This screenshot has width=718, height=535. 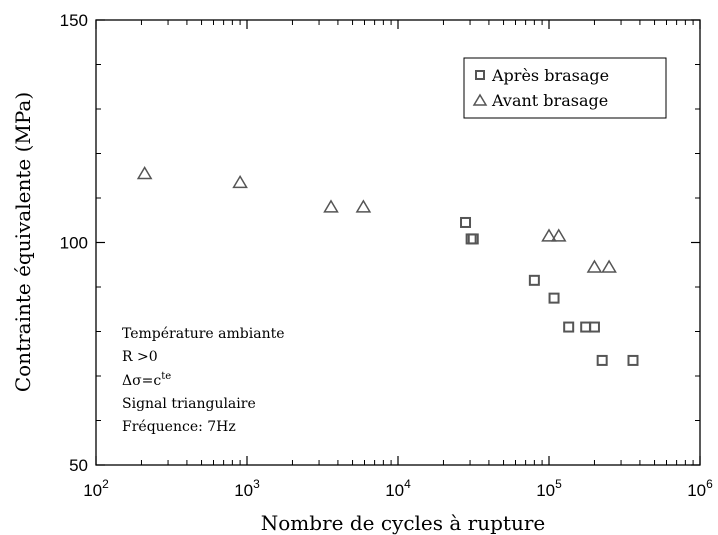 I want to click on annotation-line-delta-sigma: Δσ=cte, so click(x=146, y=380).